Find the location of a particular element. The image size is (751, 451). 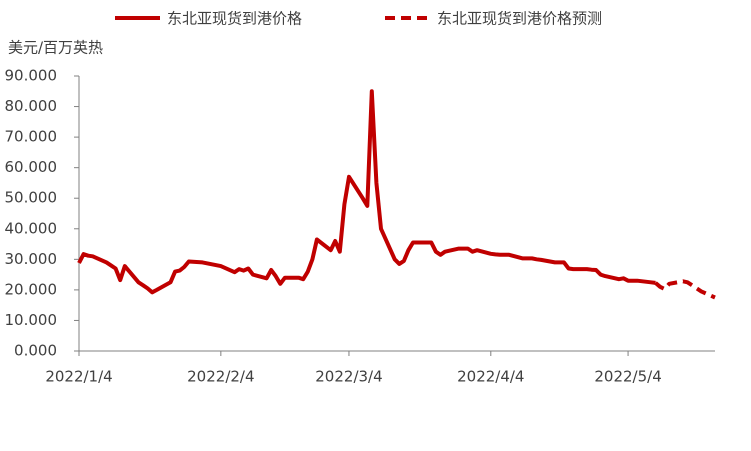

y-tick-label: 90.000 is located at coordinates (31, 76).